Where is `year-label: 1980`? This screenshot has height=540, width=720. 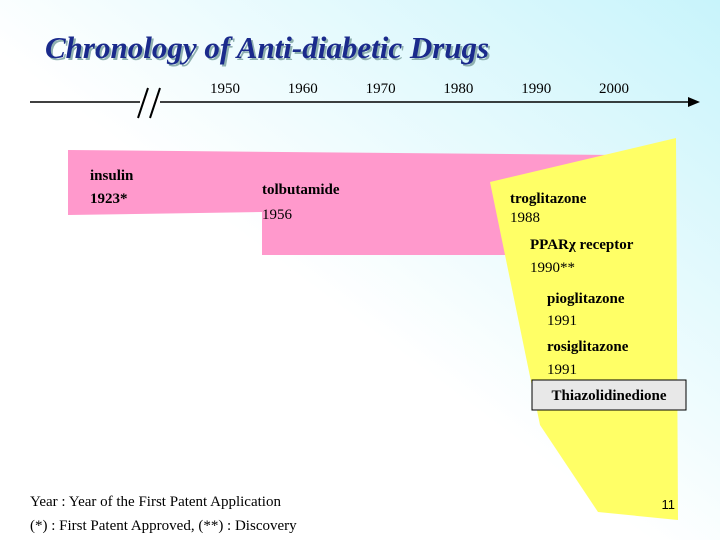 year-label: 1980 is located at coordinates (458, 89).